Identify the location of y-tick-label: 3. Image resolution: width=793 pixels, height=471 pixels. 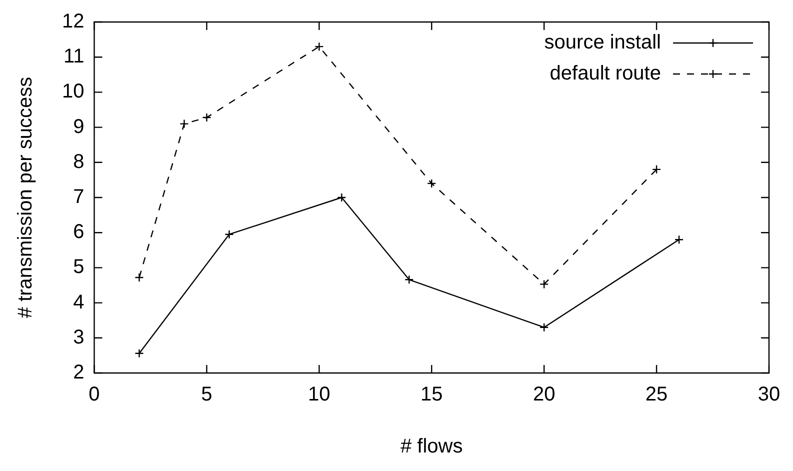
(78, 337).